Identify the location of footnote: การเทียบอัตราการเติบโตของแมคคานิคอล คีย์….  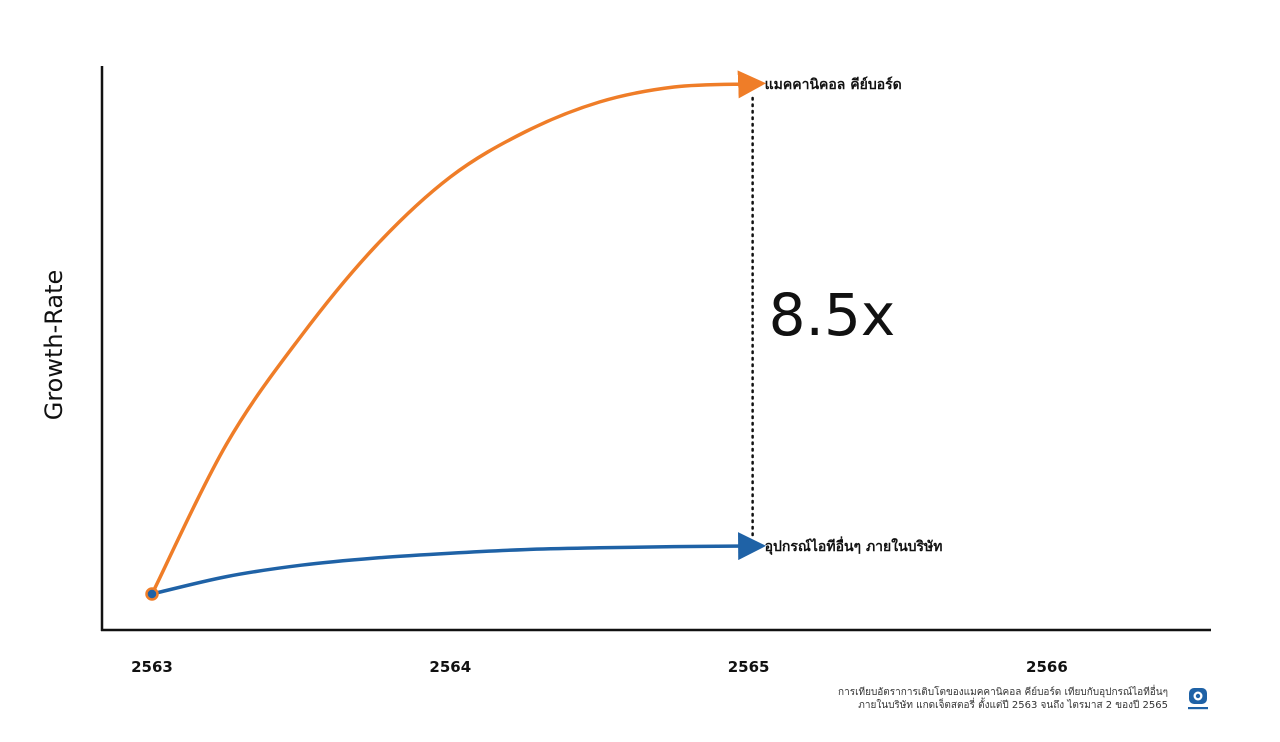
(958, 699).